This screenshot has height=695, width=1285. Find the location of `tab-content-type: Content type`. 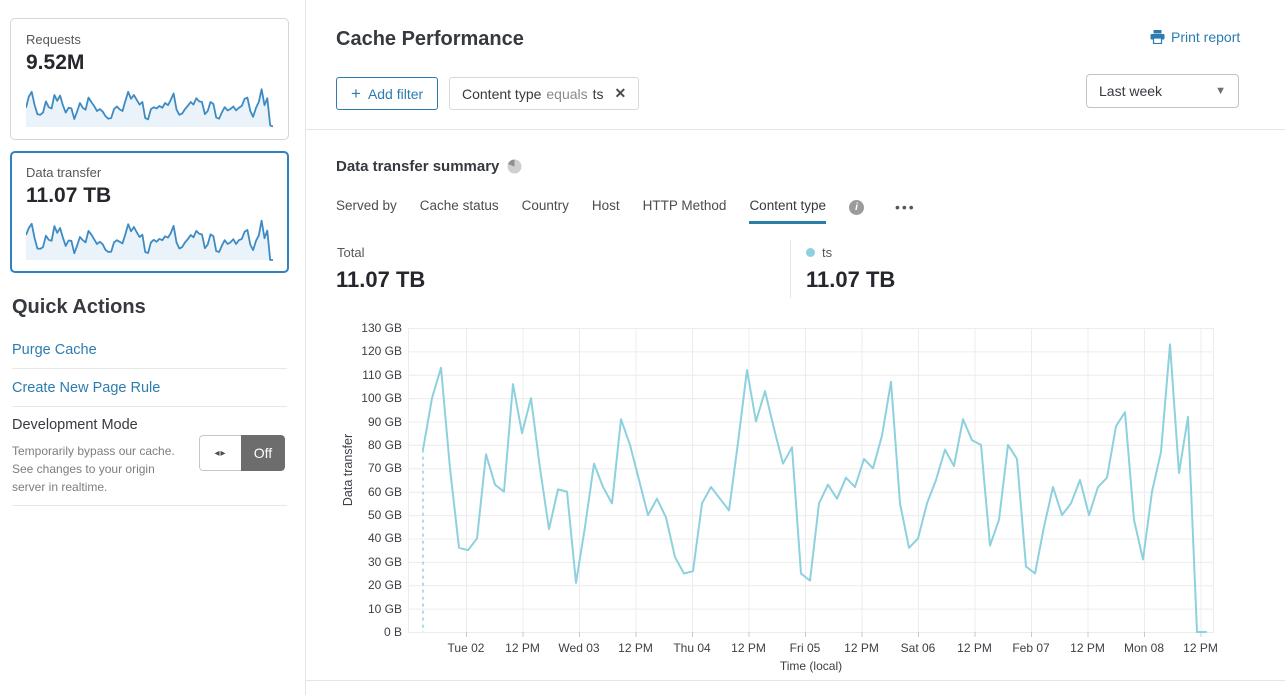

tab-content-type: Content type is located at coordinates (787, 211).